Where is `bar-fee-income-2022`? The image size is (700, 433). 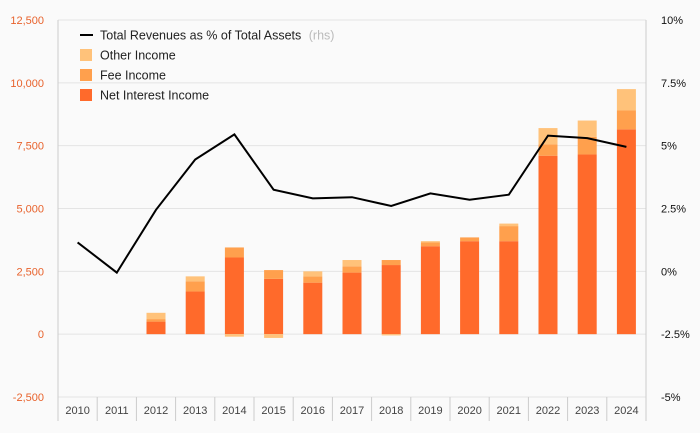 bar-fee-income-2022 is located at coordinates (548, 150).